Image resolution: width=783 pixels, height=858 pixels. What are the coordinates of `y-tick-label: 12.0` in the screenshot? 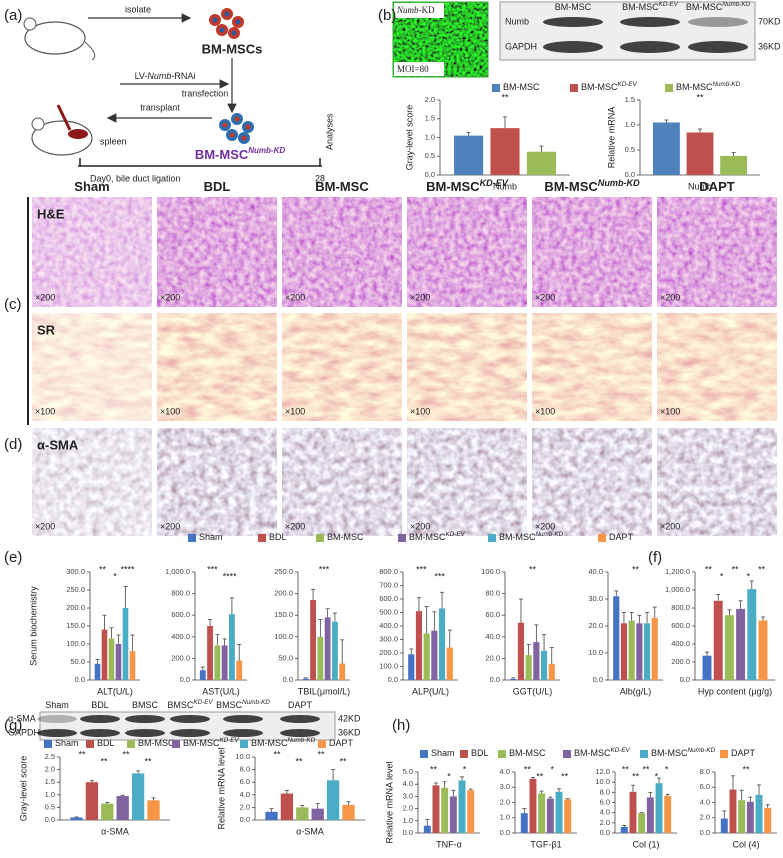 It's located at (602, 771).